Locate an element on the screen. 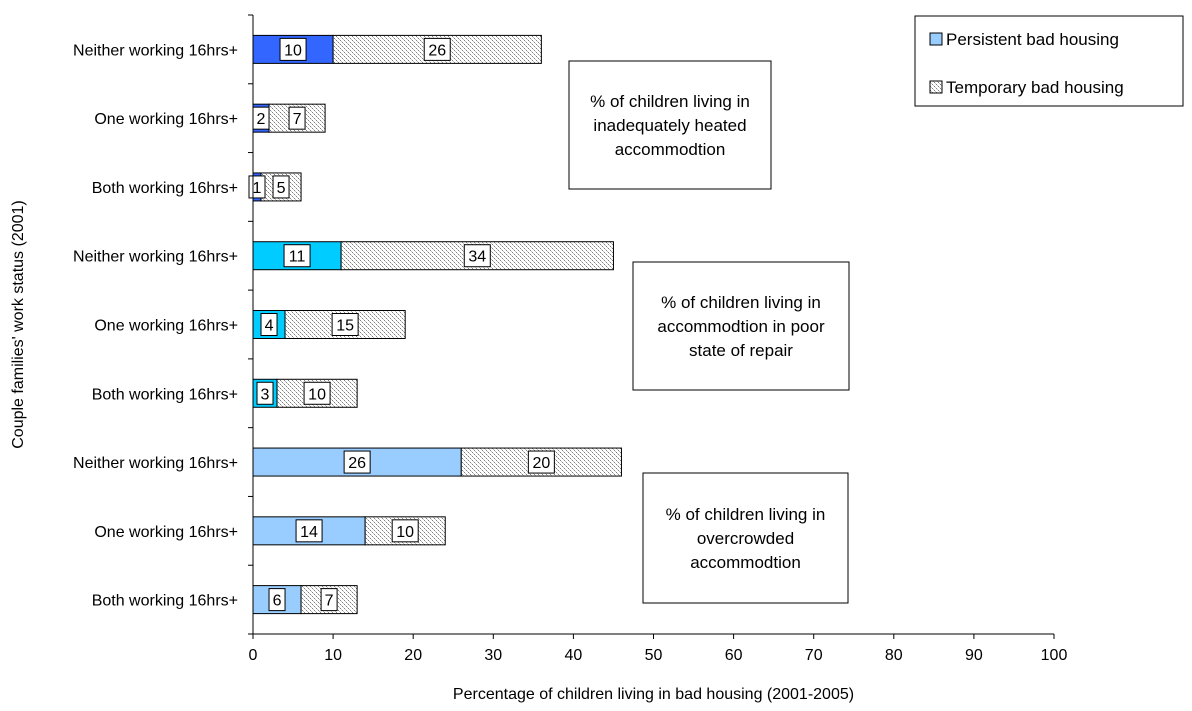 The image size is (1192, 711). data-label-value: 11 is located at coordinates (297, 257).